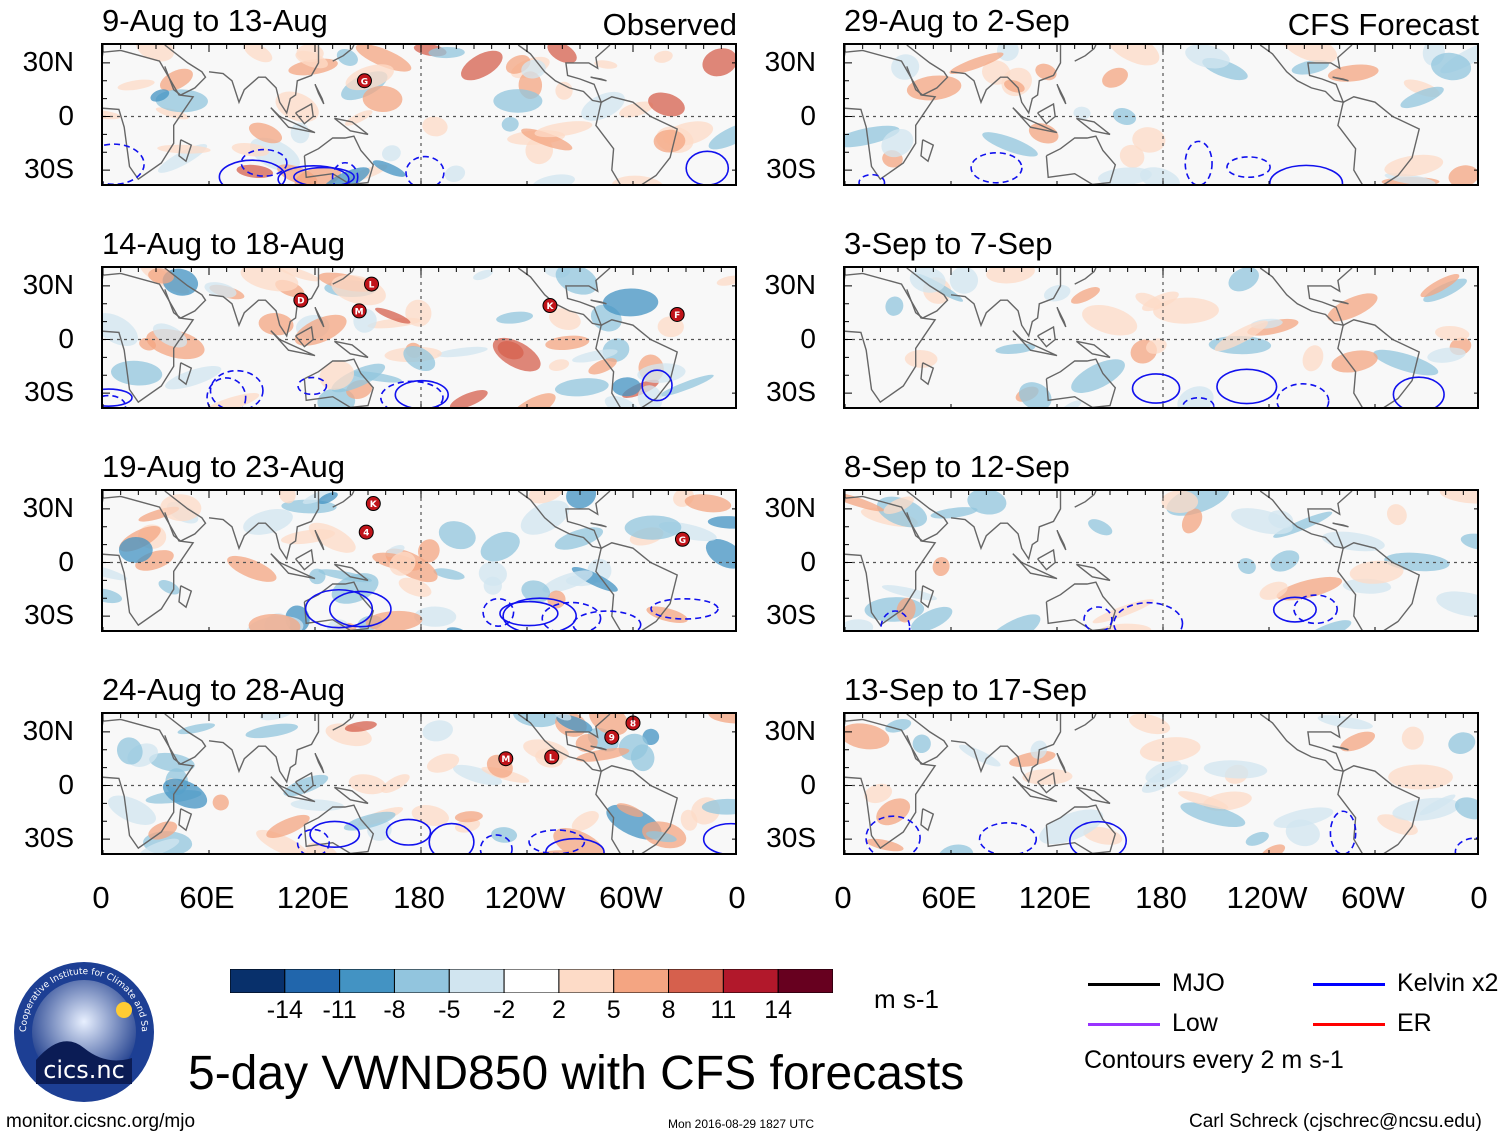  Describe the element at coordinates (948, 243) in the screenshot. I see `panel-title: 3-Sep to 7-Sep` at that location.